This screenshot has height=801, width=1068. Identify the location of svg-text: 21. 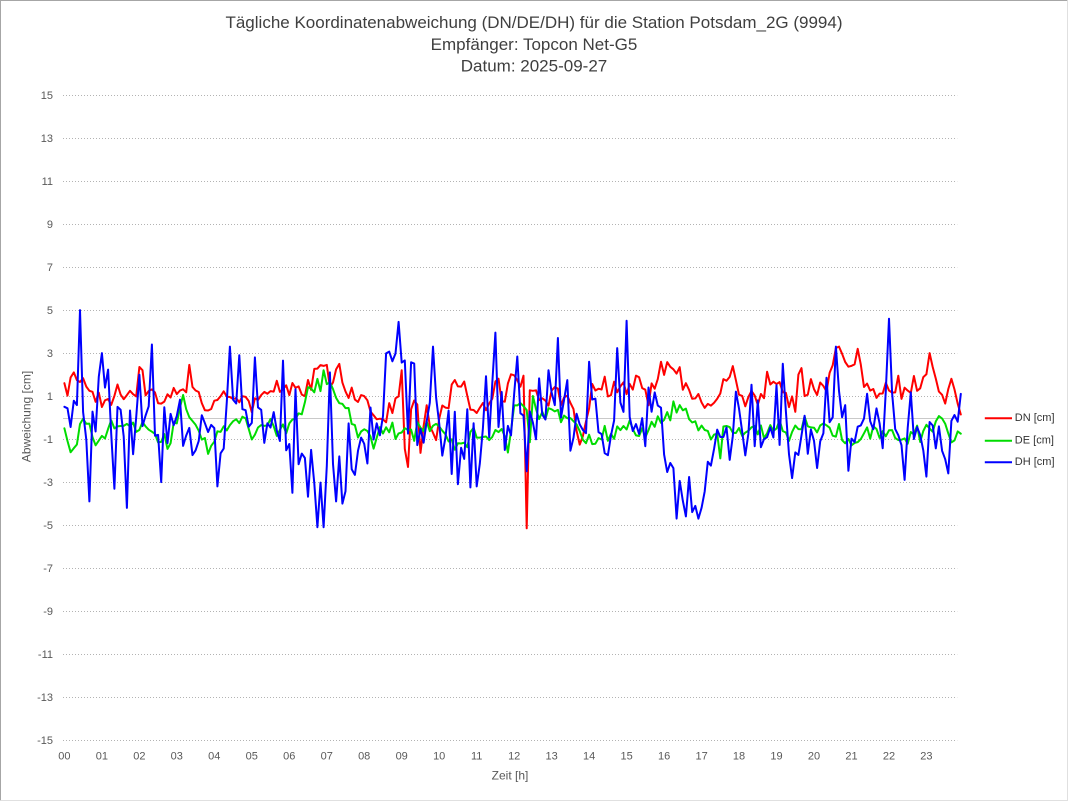
(851, 757).